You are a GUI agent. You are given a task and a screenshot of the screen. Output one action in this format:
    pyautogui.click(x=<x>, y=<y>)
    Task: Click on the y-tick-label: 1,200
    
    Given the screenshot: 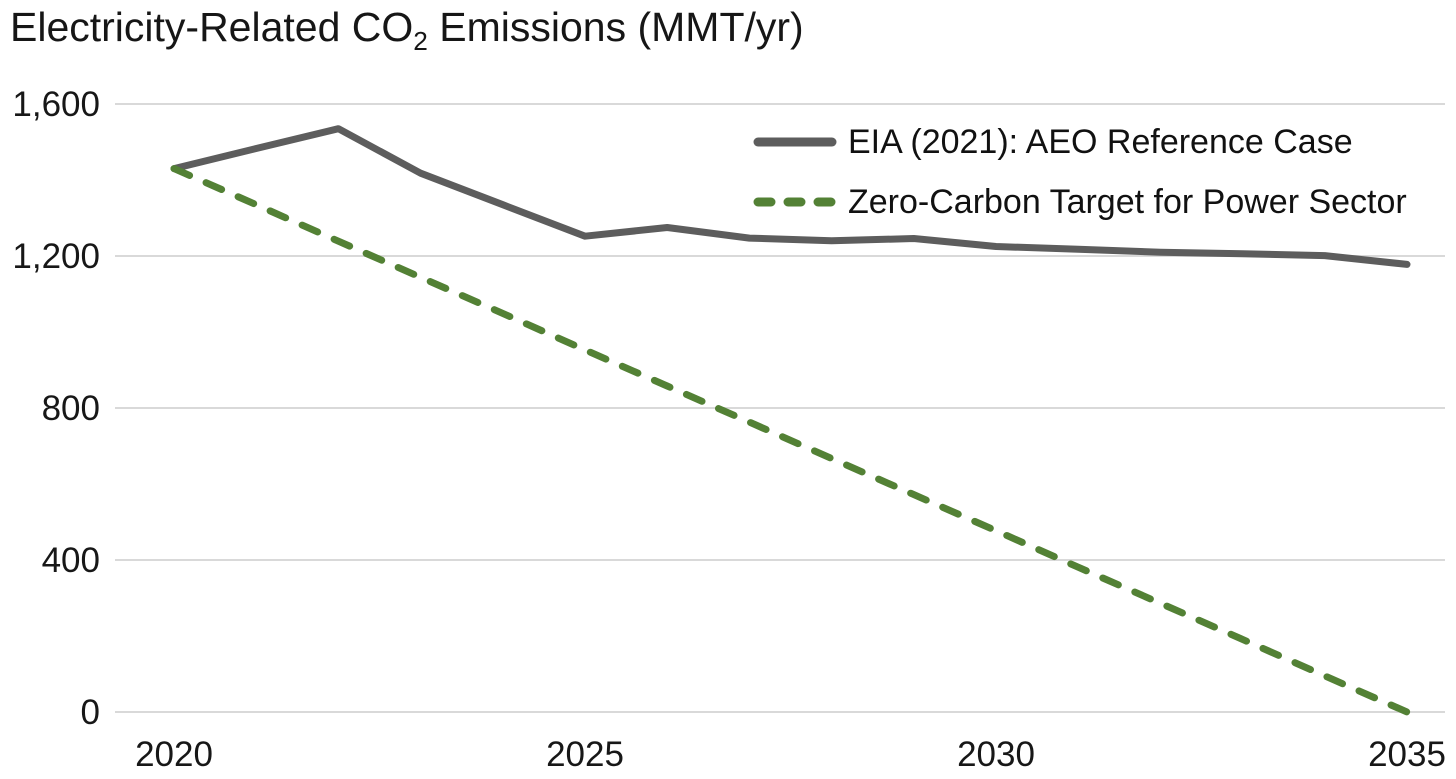 What is the action you would take?
    pyautogui.click(x=56, y=256)
    